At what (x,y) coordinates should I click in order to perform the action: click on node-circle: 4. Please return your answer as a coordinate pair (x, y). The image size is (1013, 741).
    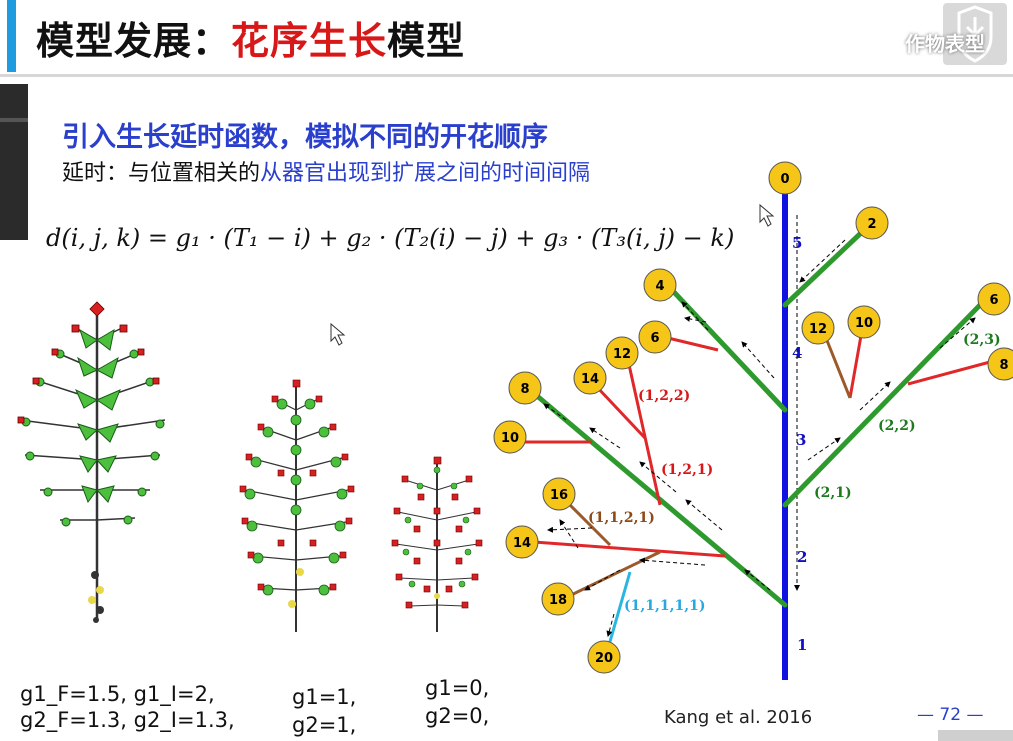
    Looking at the image, I should click on (660, 285).